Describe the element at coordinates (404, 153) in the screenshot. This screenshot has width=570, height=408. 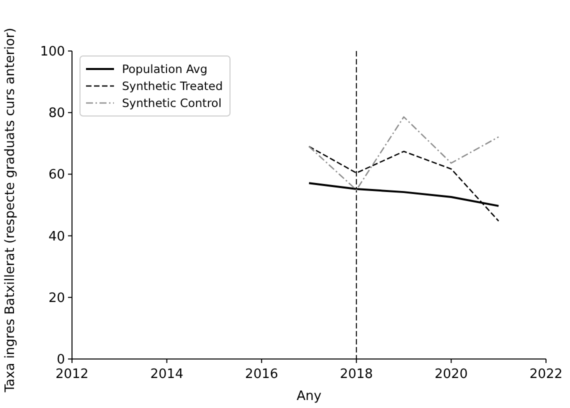
I see `line-series` at that location.